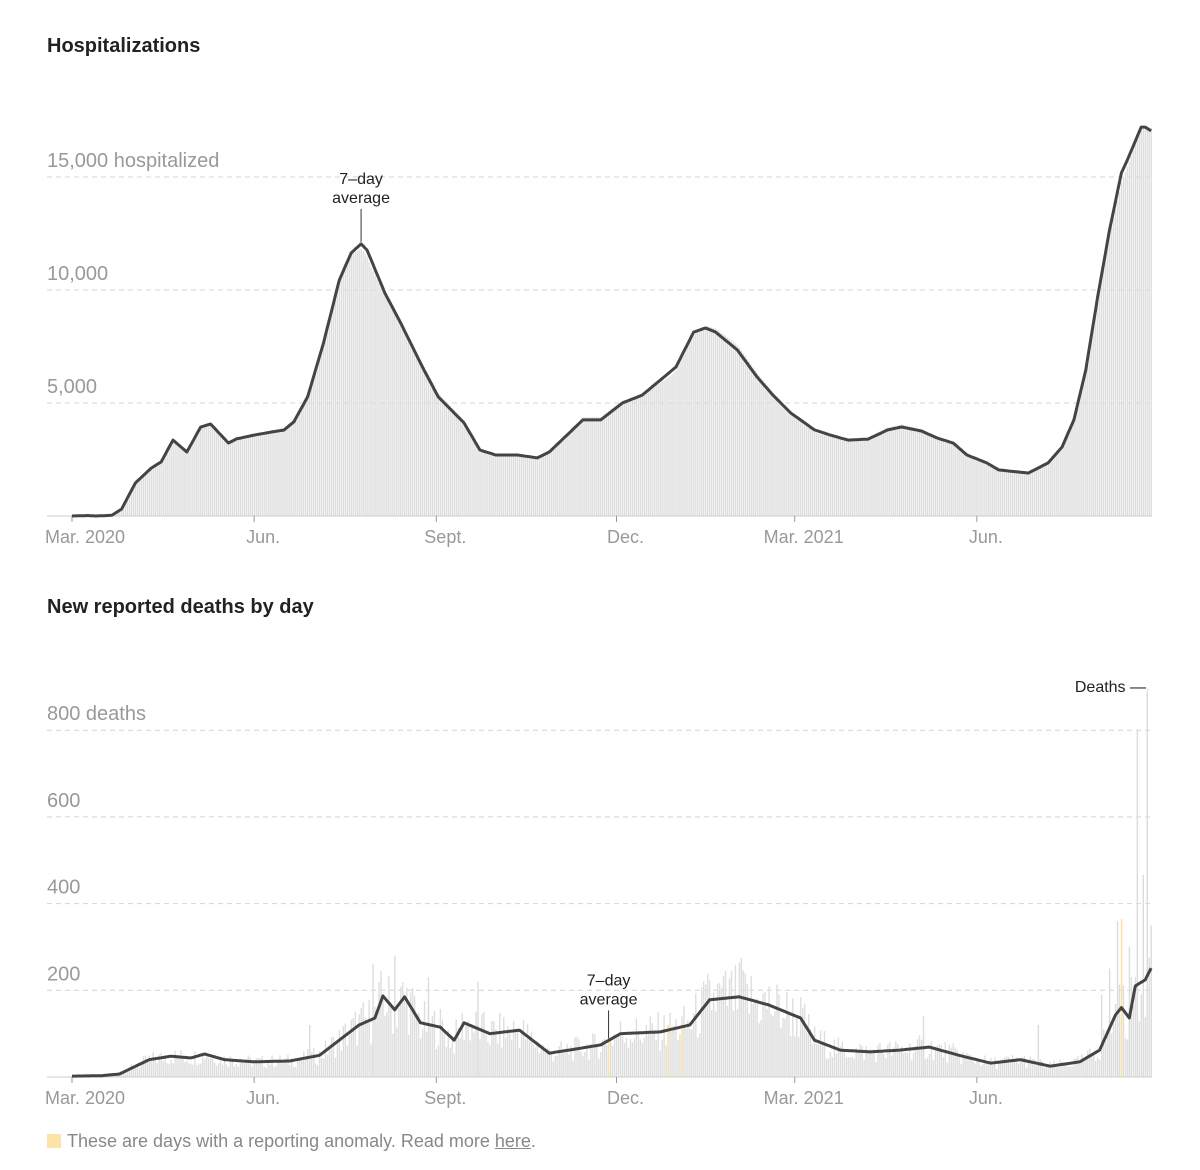 The height and width of the screenshot is (1170, 1200). I want to click on x-tick-label: Sept., so click(445, 537).